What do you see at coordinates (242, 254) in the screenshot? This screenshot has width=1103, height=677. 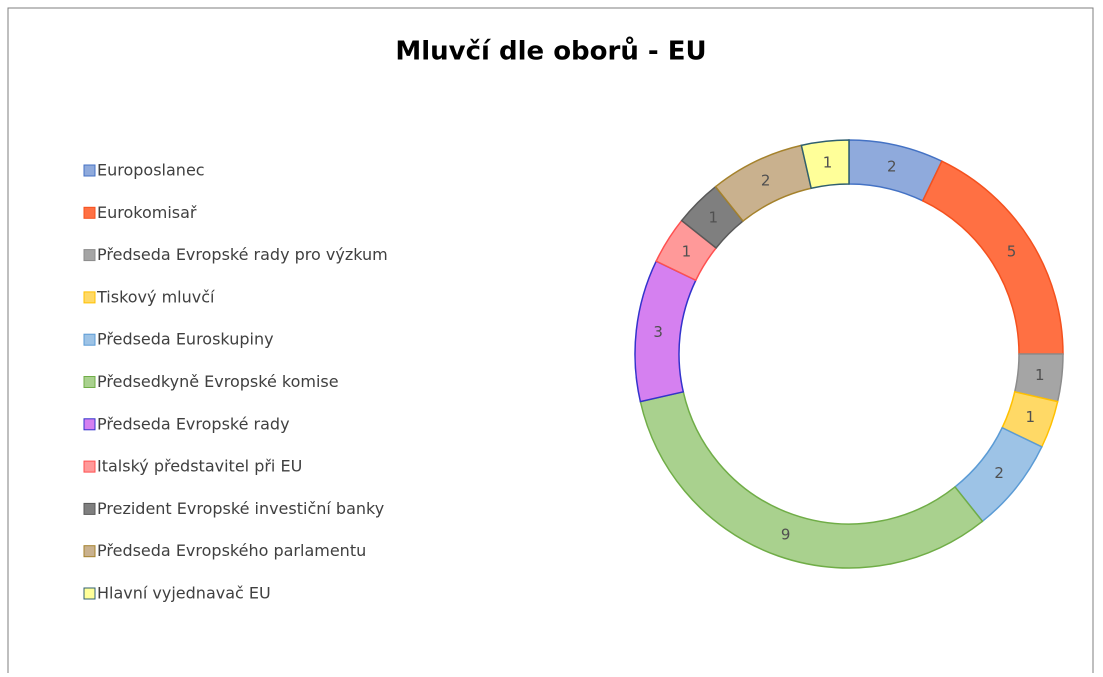 I see `legend-label: Předseda Evropské rady pro výzkum` at bounding box center [242, 254].